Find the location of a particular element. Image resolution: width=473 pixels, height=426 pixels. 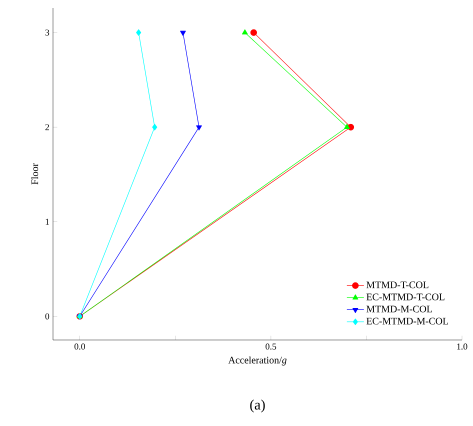

x-tick-label: 0.0 is located at coordinates (80, 347).